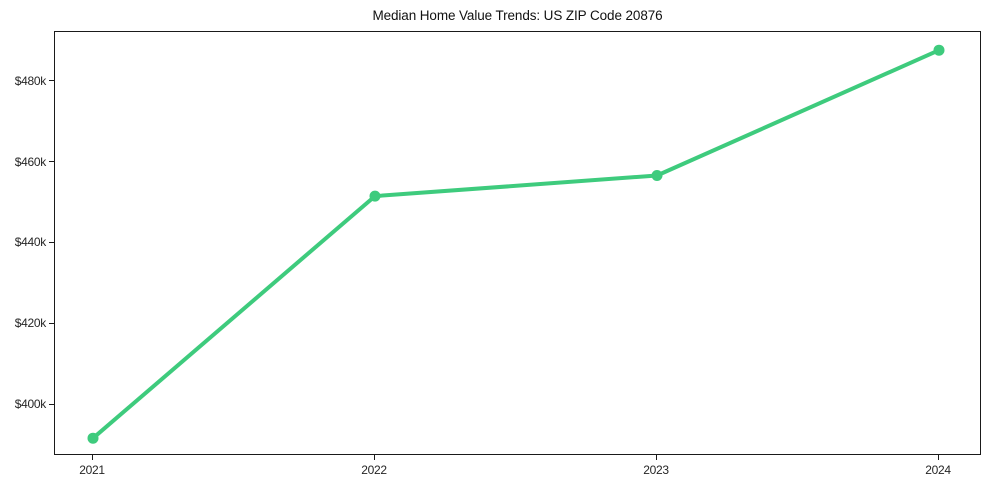 The width and height of the screenshot is (990, 490). I want to click on data-point-2023, so click(657, 175).